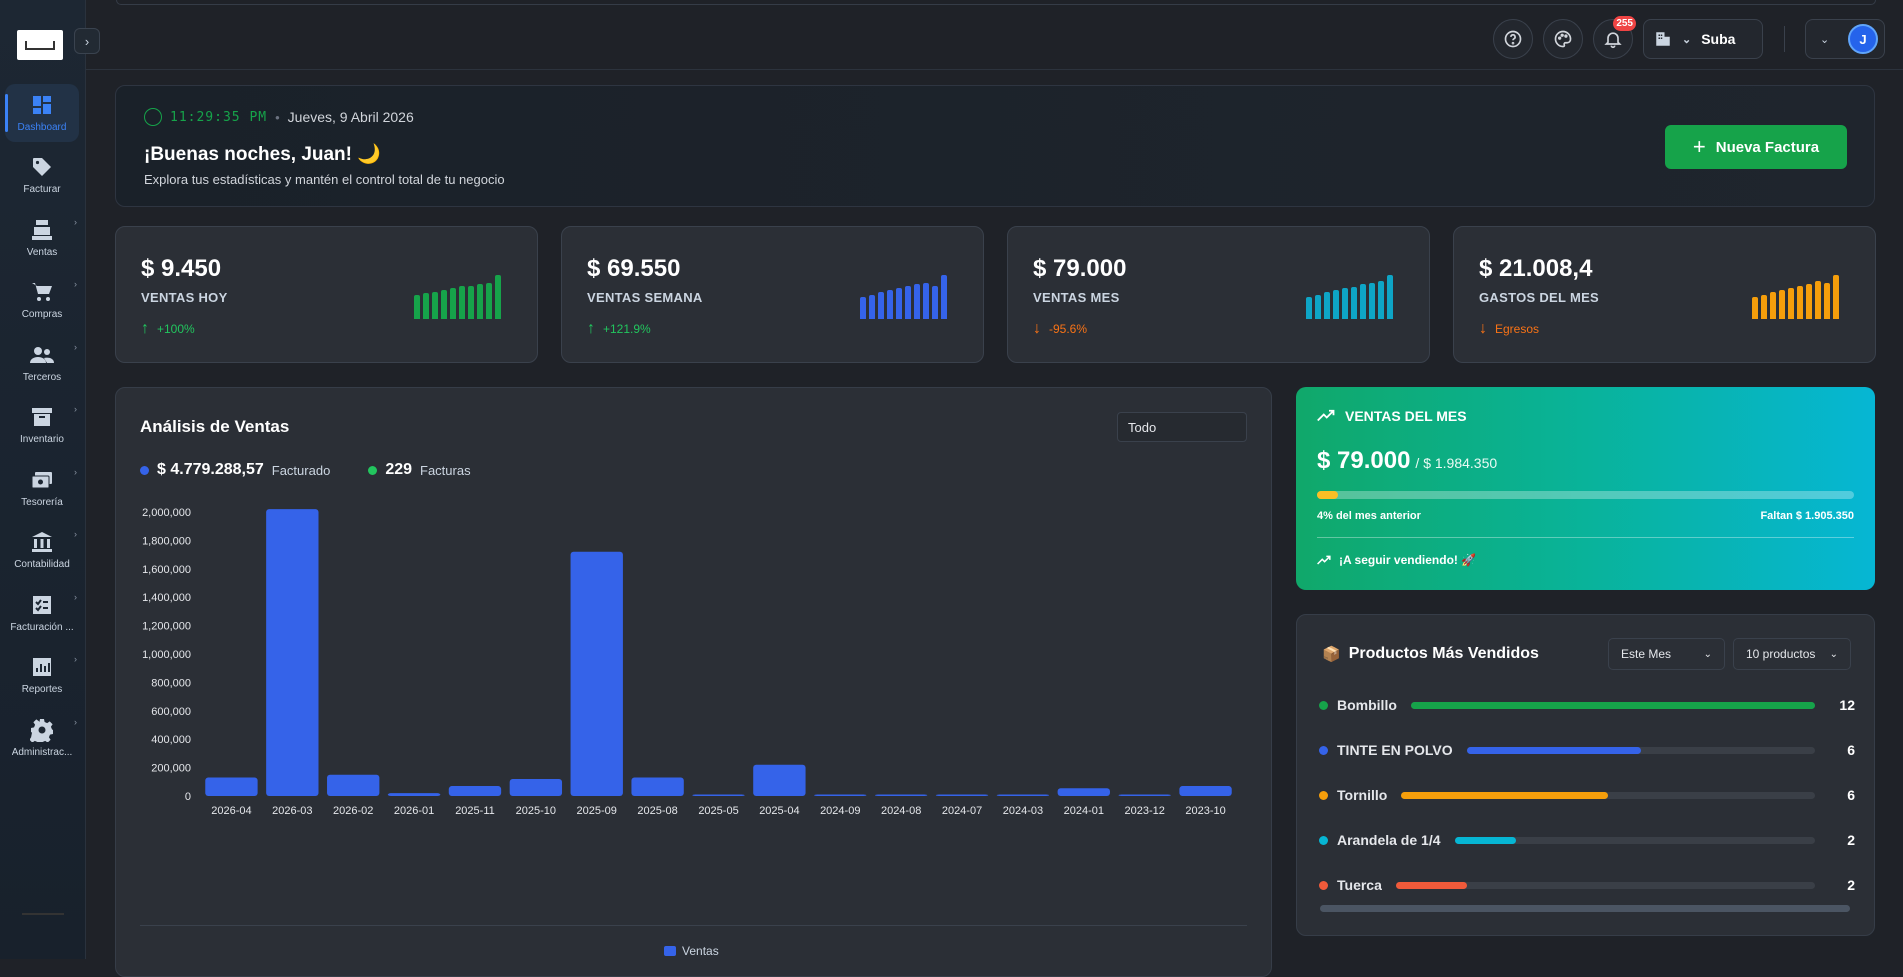 This screenshot has width=1903, height=977. I want to click on chart-legend: Ventas, so click(691, 951).